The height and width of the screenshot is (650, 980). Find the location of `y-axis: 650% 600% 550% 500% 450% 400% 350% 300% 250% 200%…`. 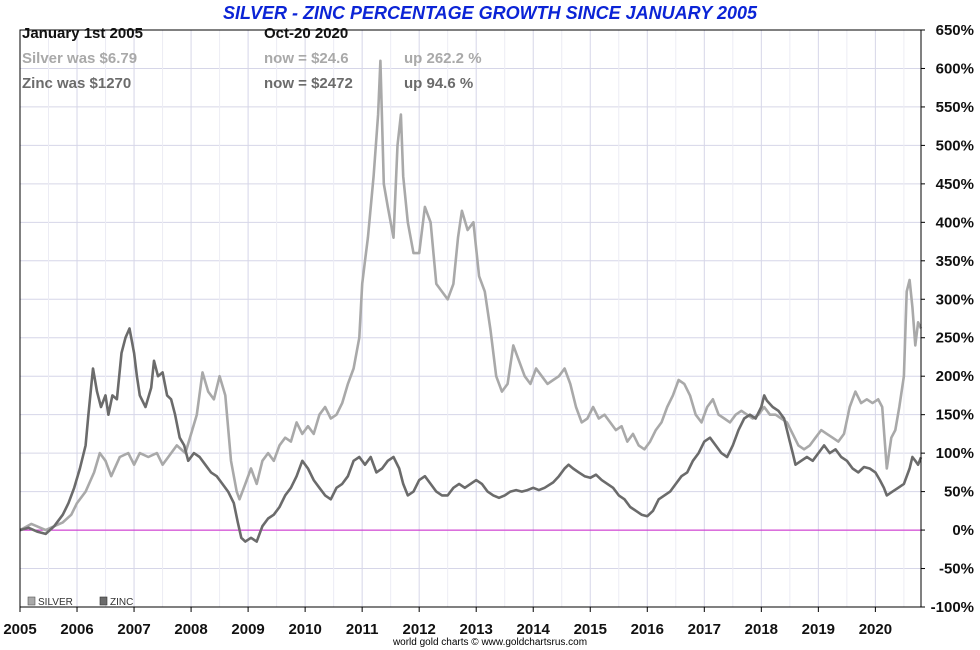

y-axis: 650% 600% 550% 500% 450% 400% 350% 300% 250% 200%… is located at coordinates (947, 319).